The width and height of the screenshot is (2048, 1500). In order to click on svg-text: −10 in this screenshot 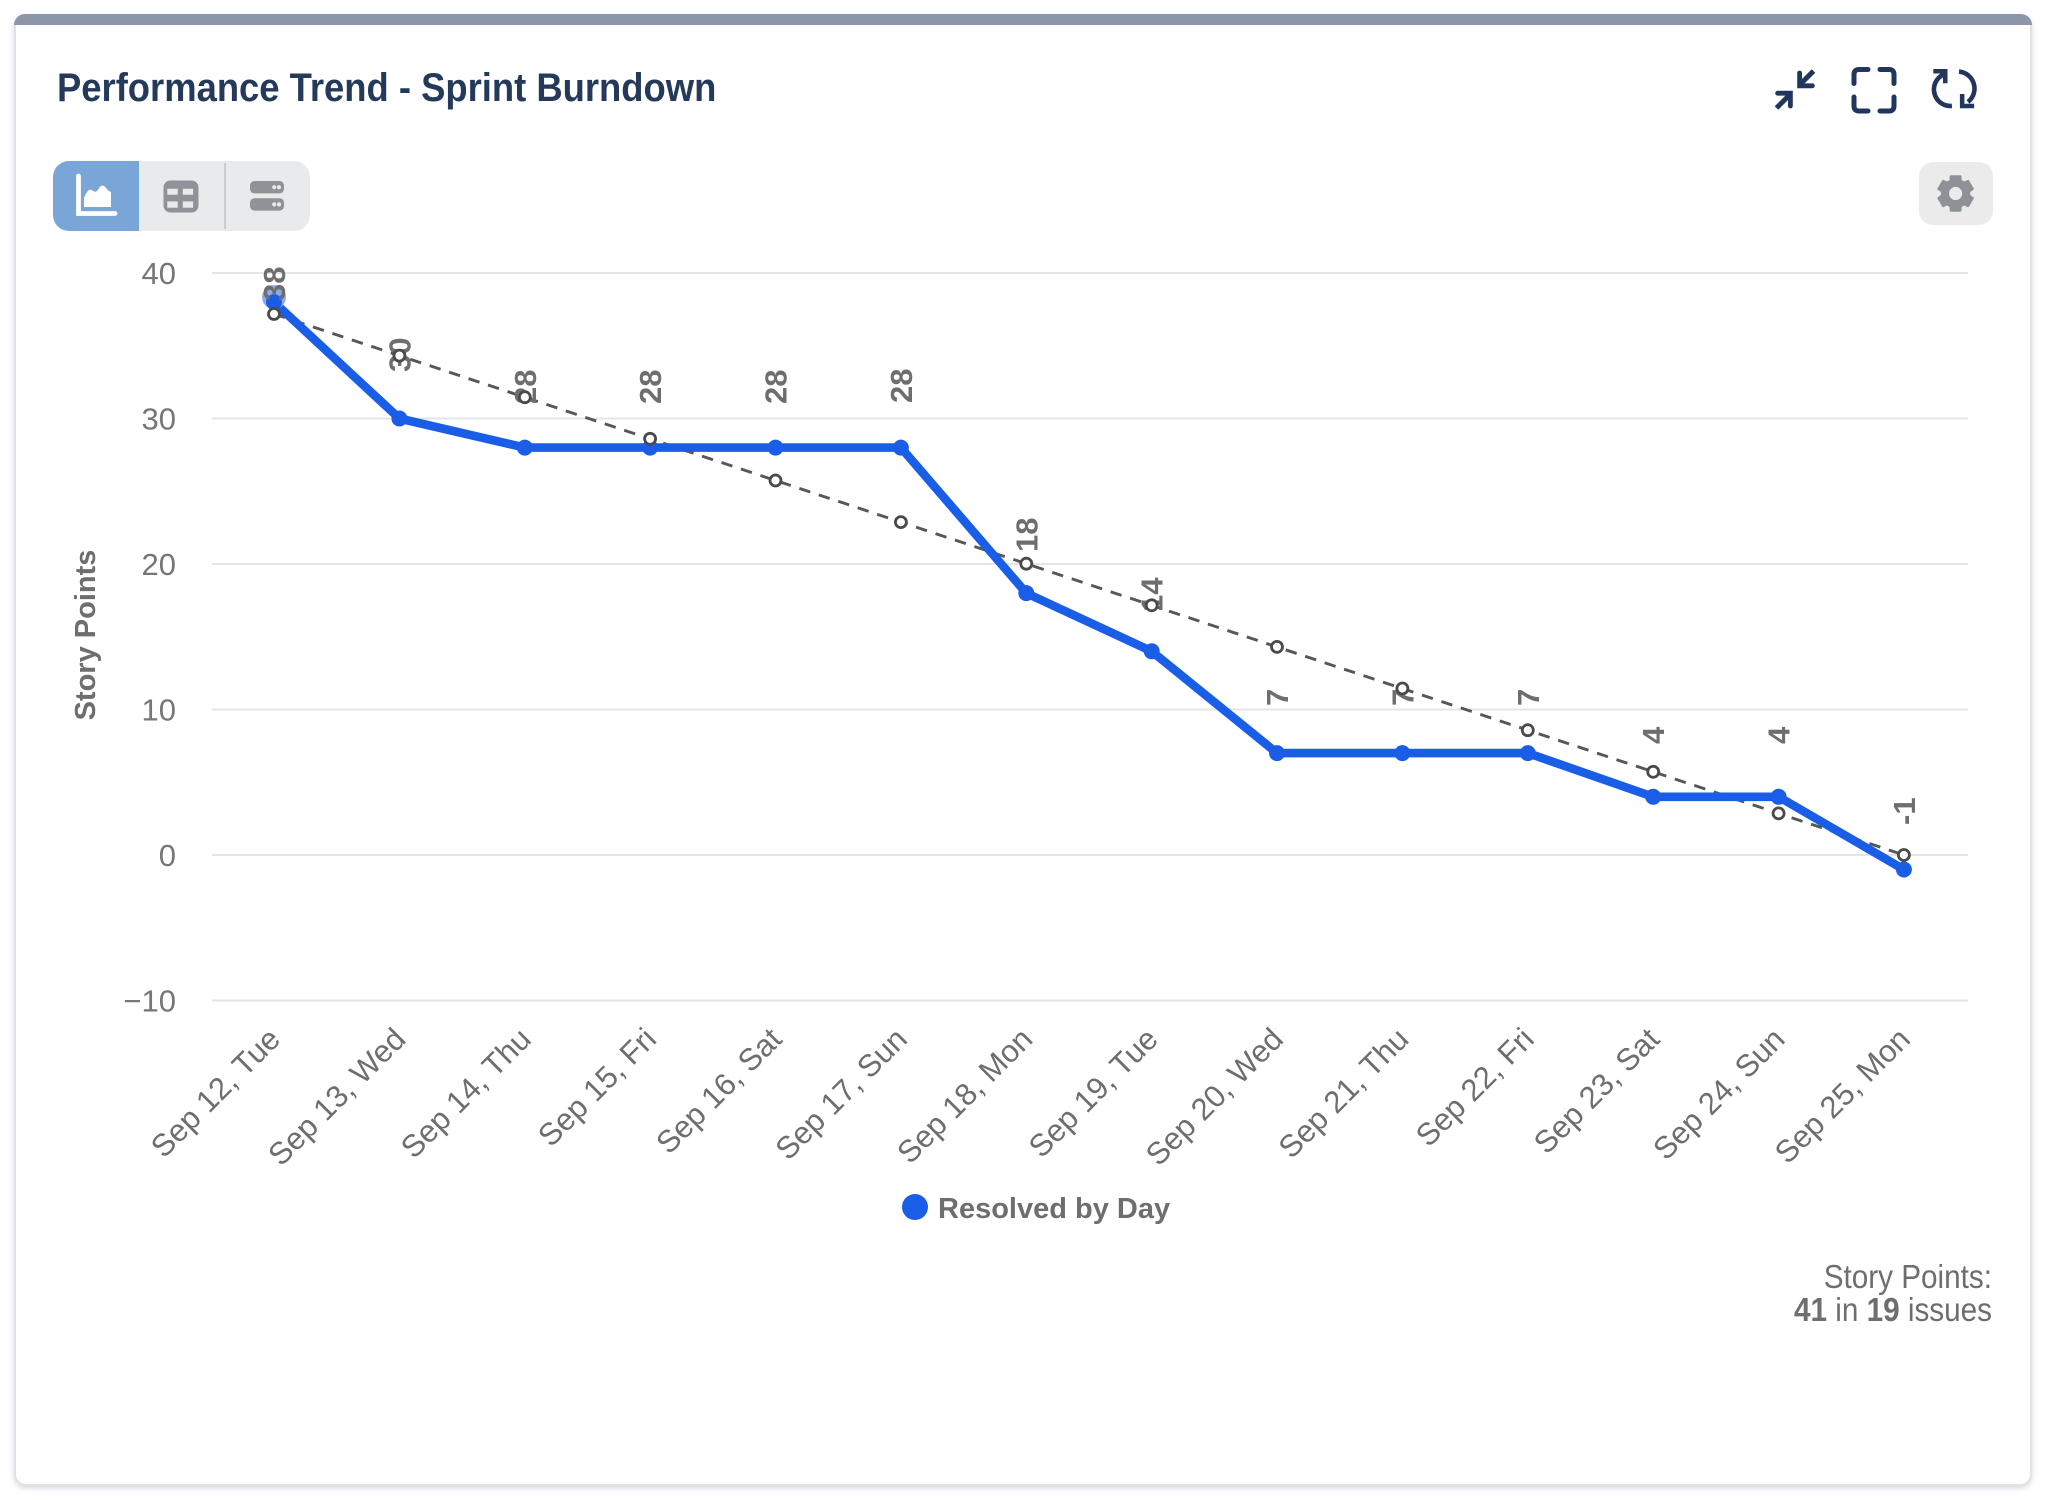, I will do `click(149, 1001)`.